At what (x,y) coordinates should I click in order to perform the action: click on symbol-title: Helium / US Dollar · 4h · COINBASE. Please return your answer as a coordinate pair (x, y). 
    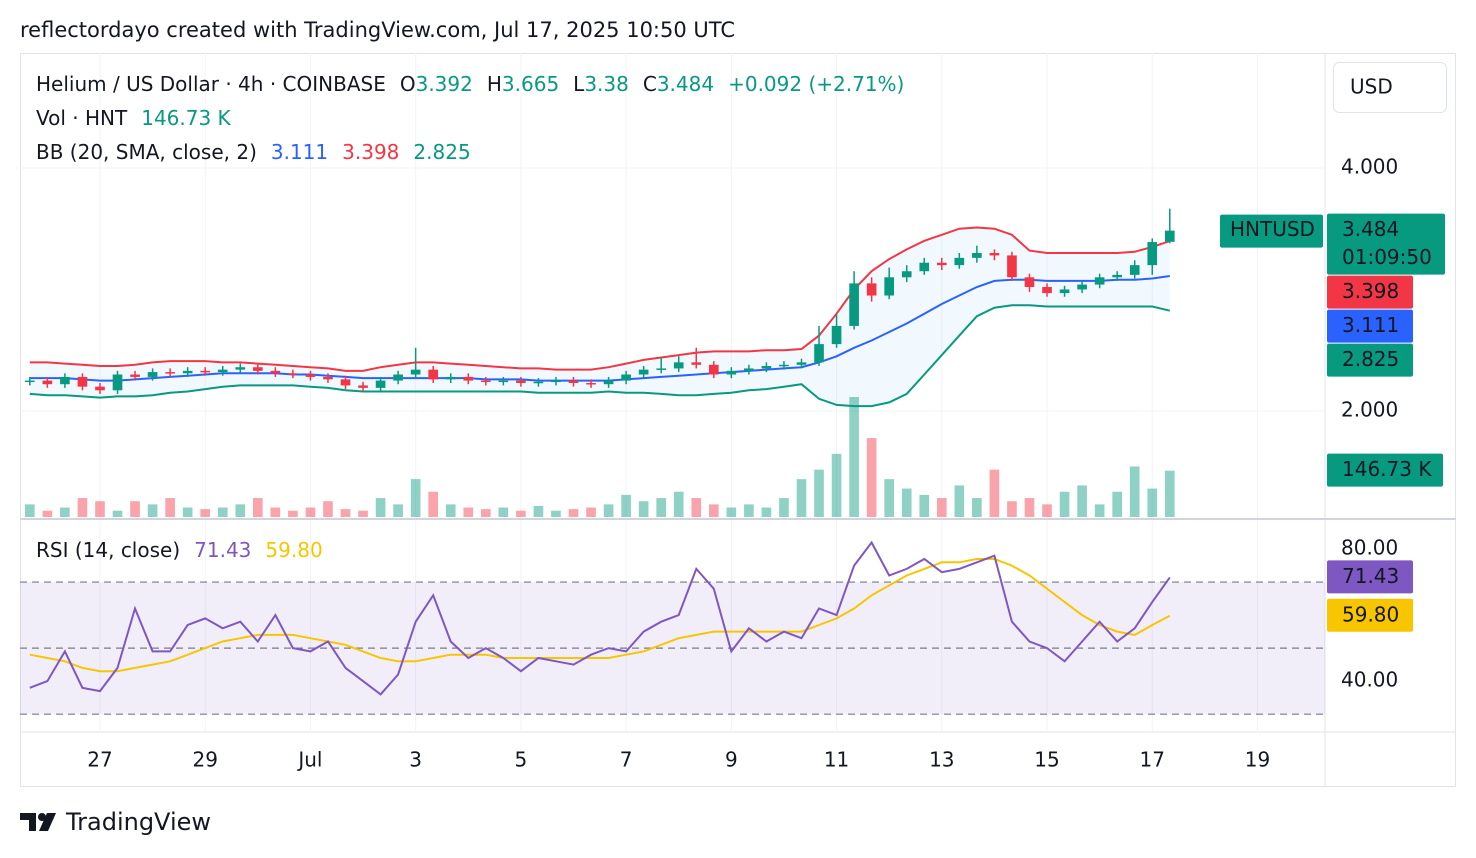
    Looking at the image, I should click on (211, 84).